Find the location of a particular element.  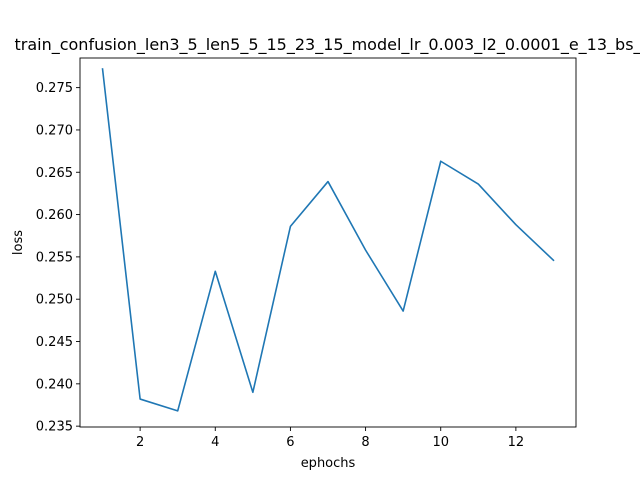

y-tick-label: 0.260 is located at coordinates (54, 215).